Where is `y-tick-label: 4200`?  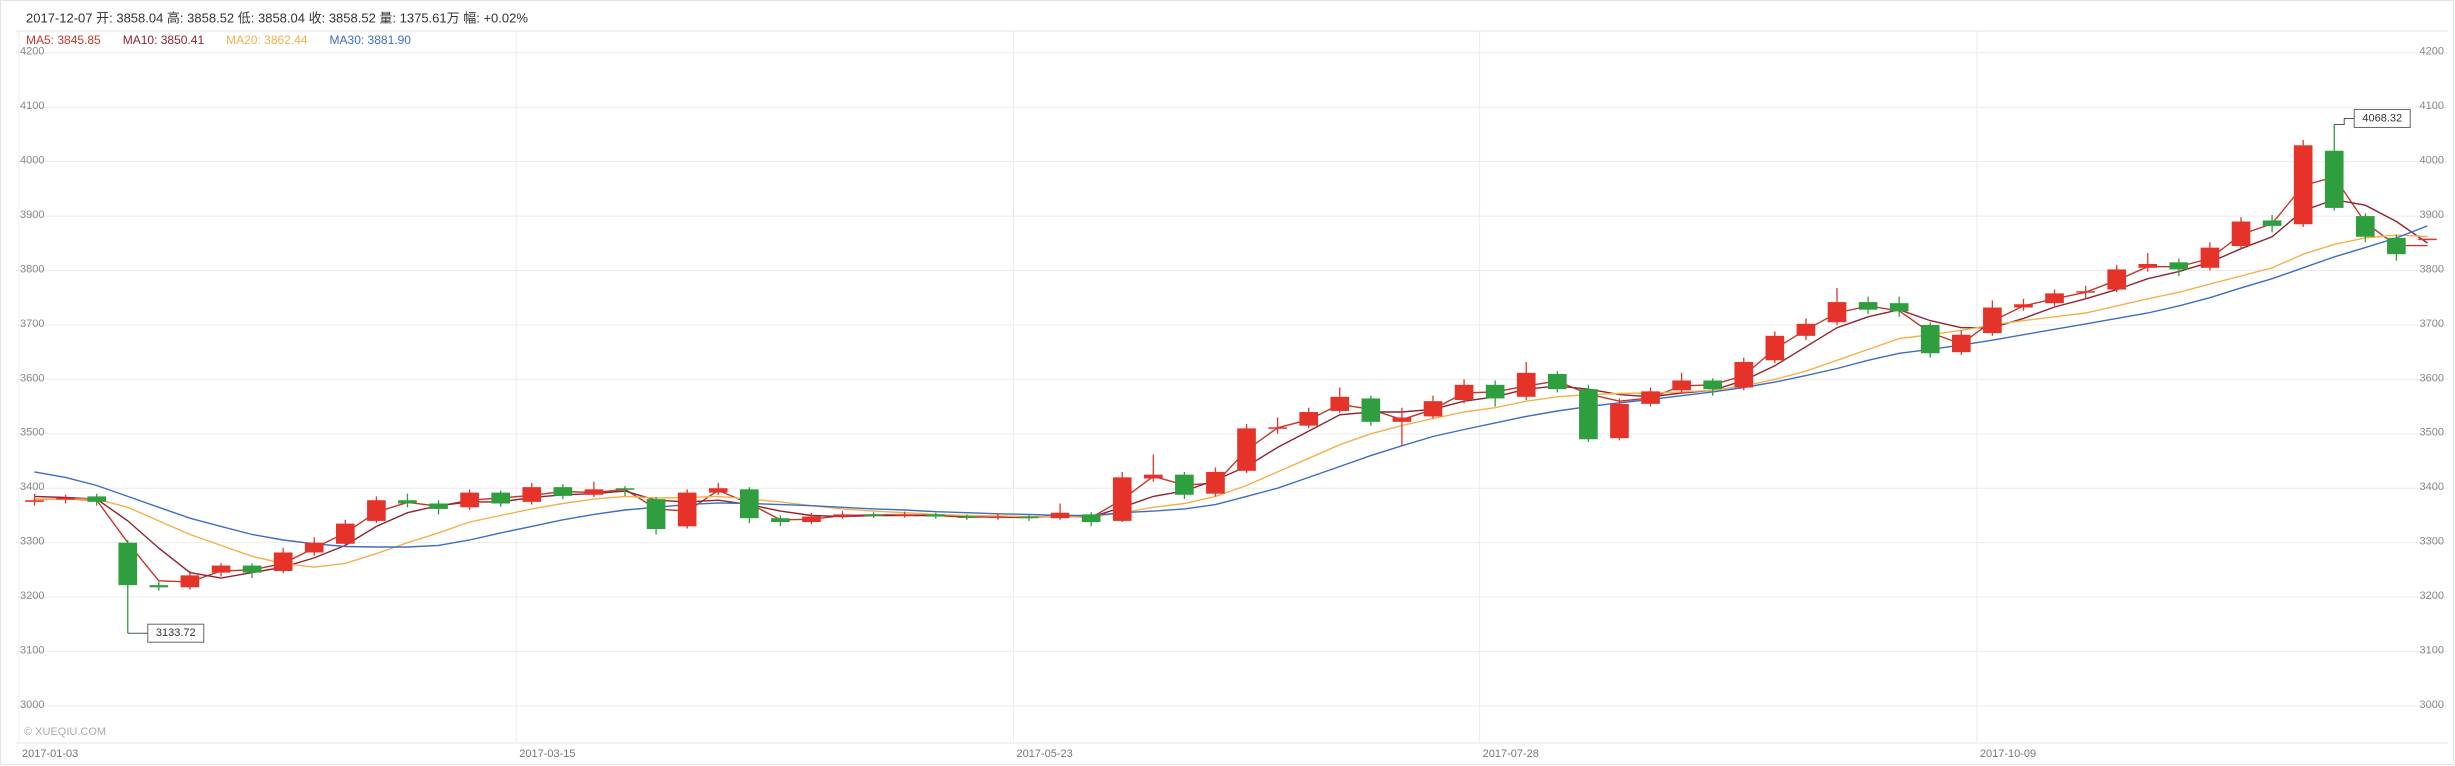
y-tick-label: 4200 is located at coordinates (32, 52).